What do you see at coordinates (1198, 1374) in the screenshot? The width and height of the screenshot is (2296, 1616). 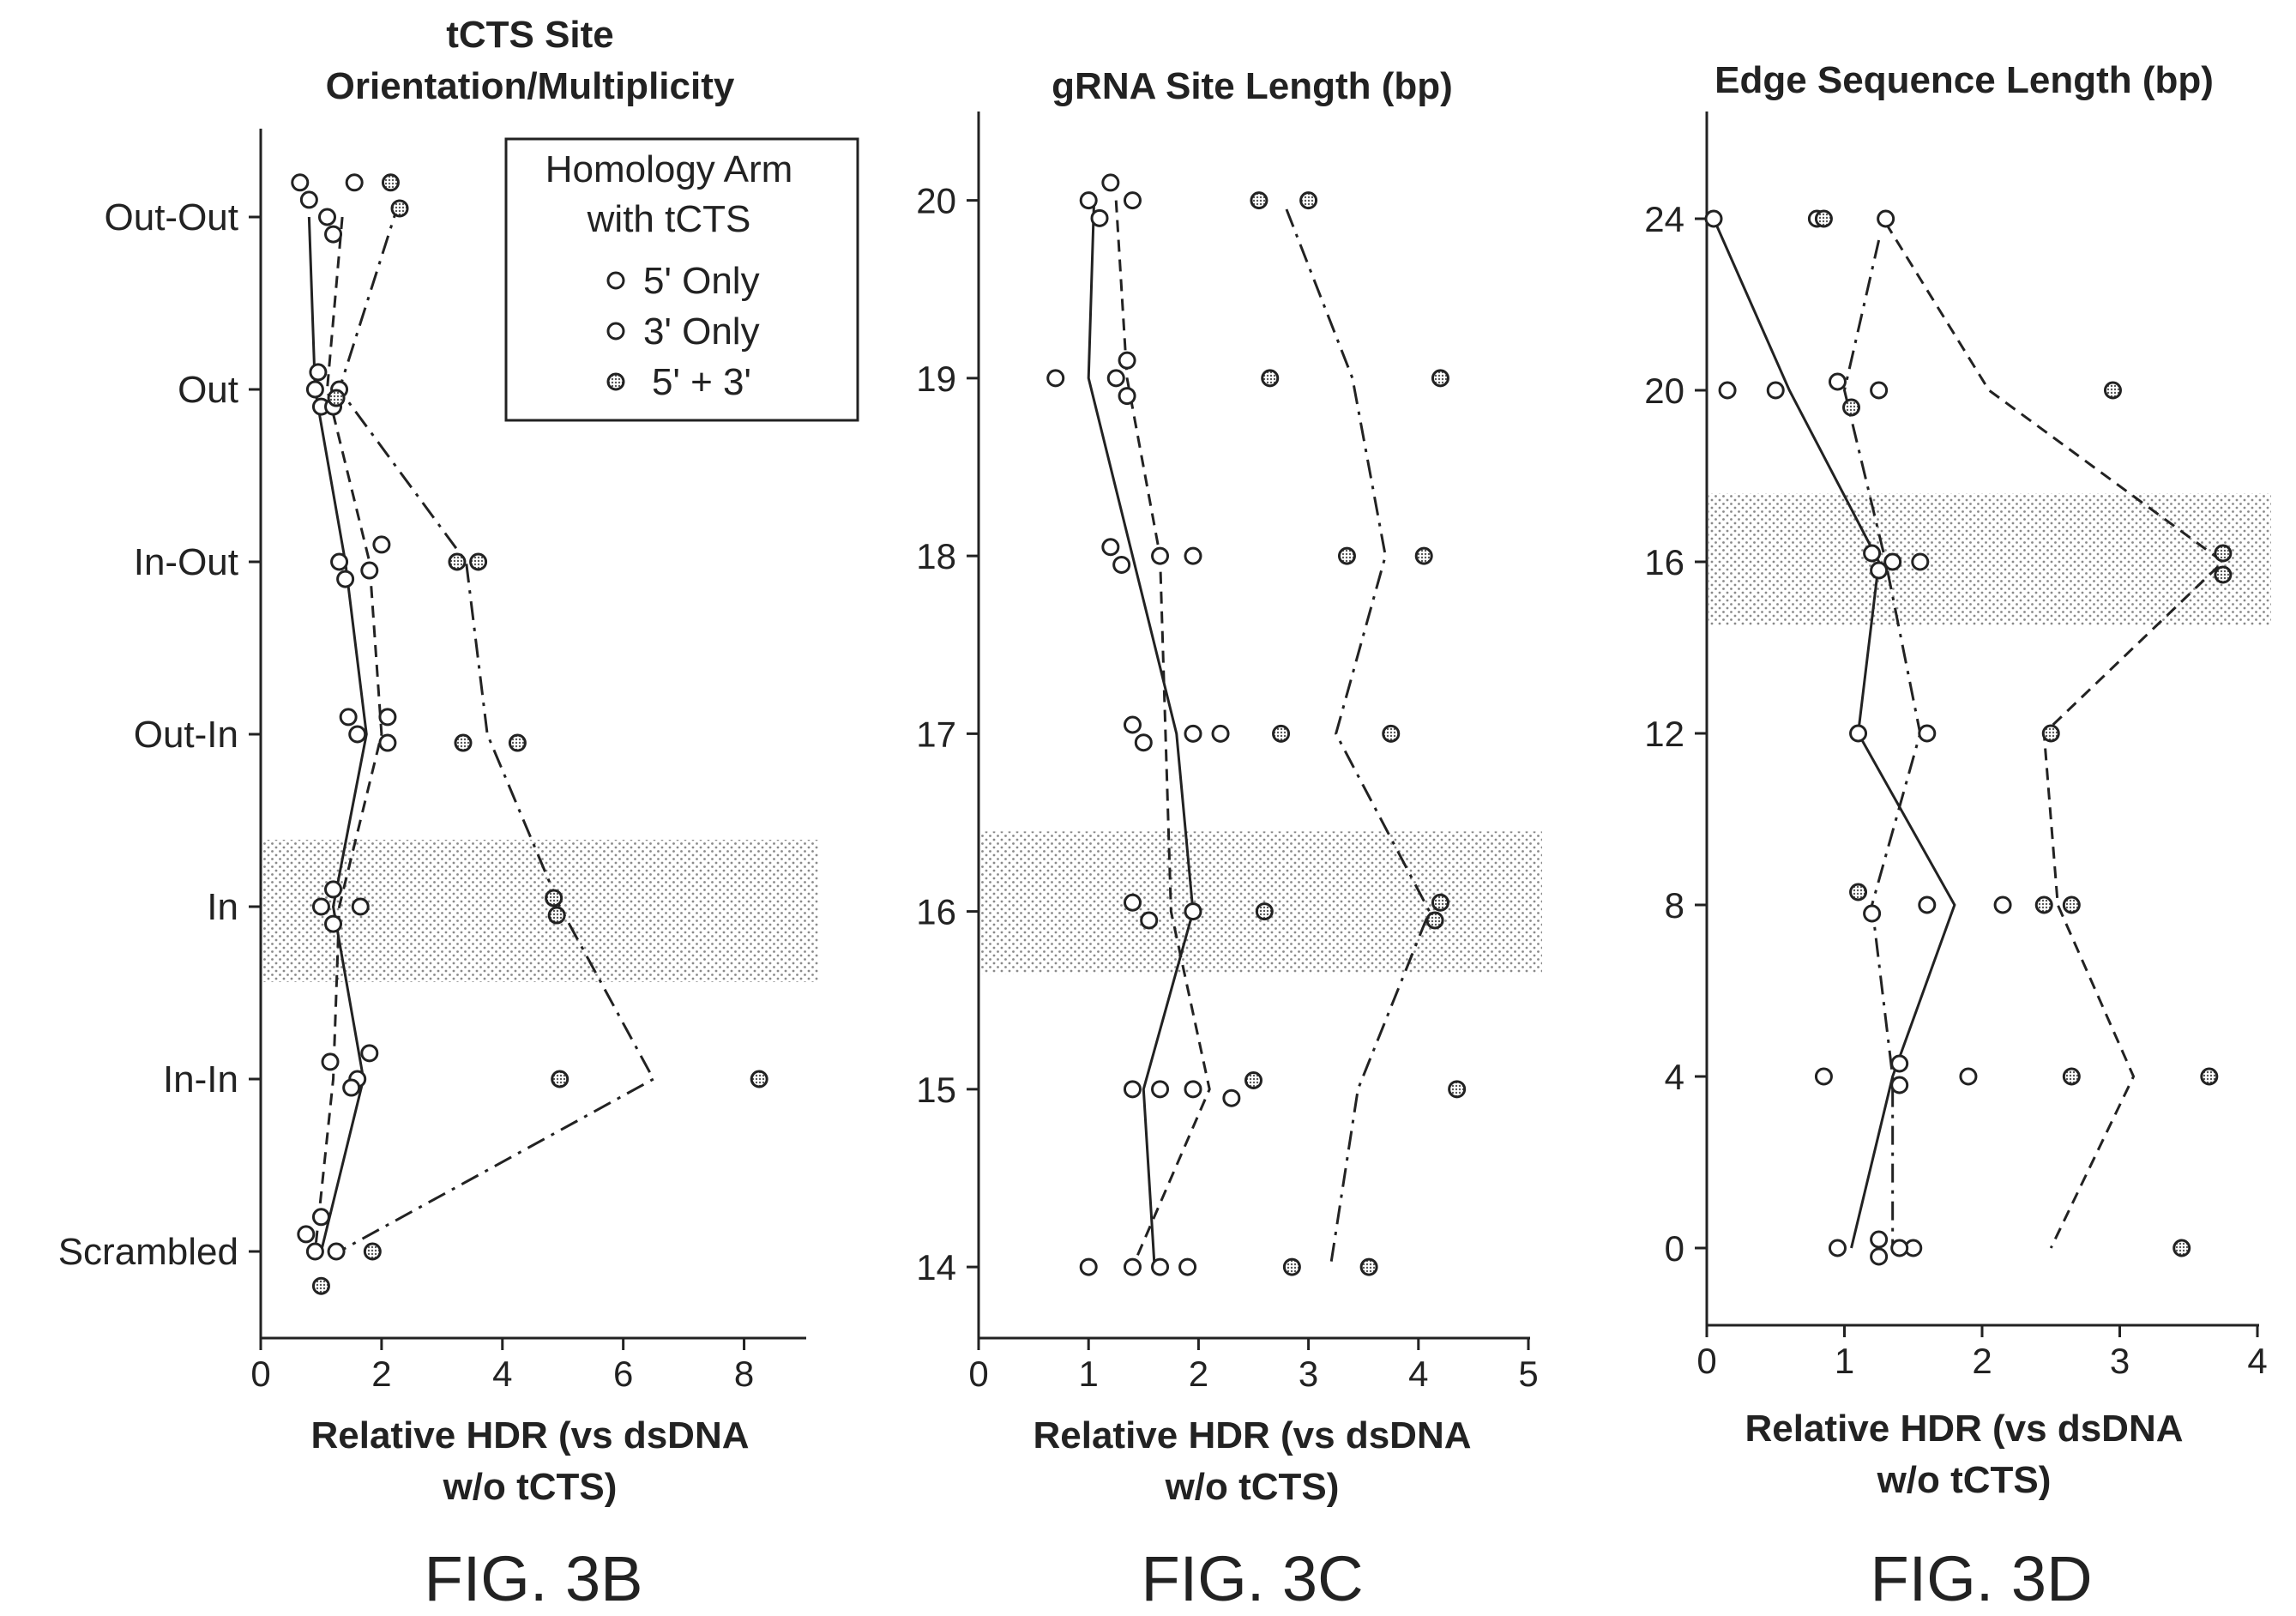 I see `panel-3c-x-tick-label-2: 2` at bounding box center [1198, 1374].